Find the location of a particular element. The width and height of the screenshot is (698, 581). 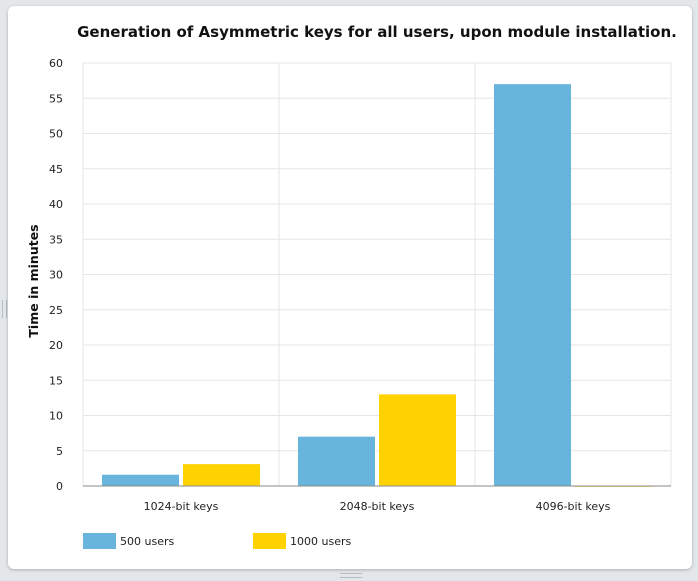

y-tick-label: 15 is located at coordinates (56, 380).